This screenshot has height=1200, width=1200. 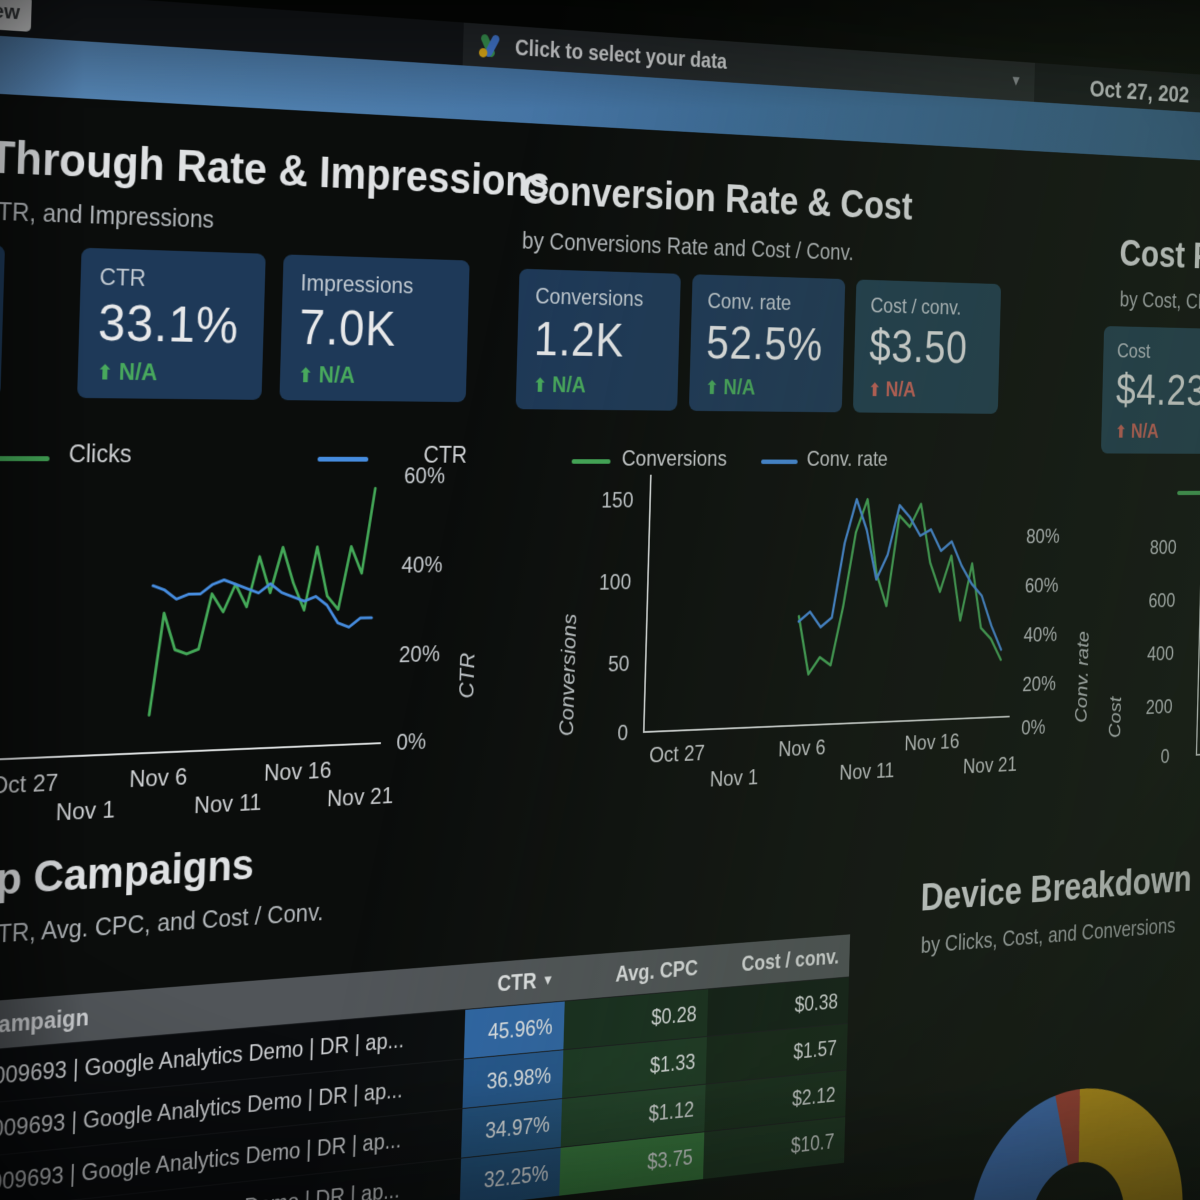 I want to click on section-title-cost: Cost Per Click, so click(x=1159, y=256).